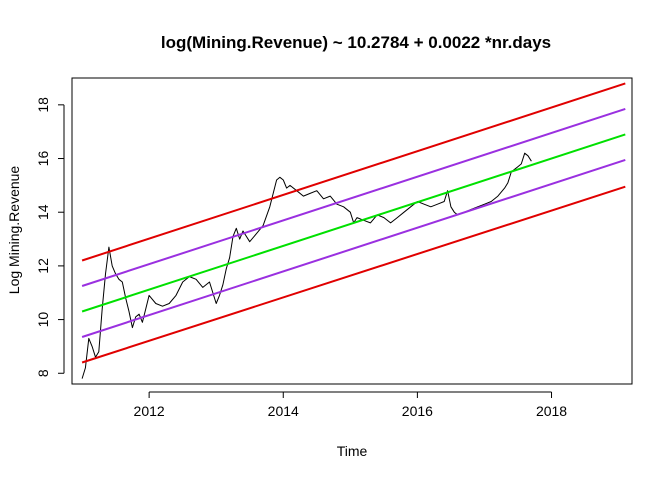  I want to click on y-tick-label: 18, so click(43, 105).